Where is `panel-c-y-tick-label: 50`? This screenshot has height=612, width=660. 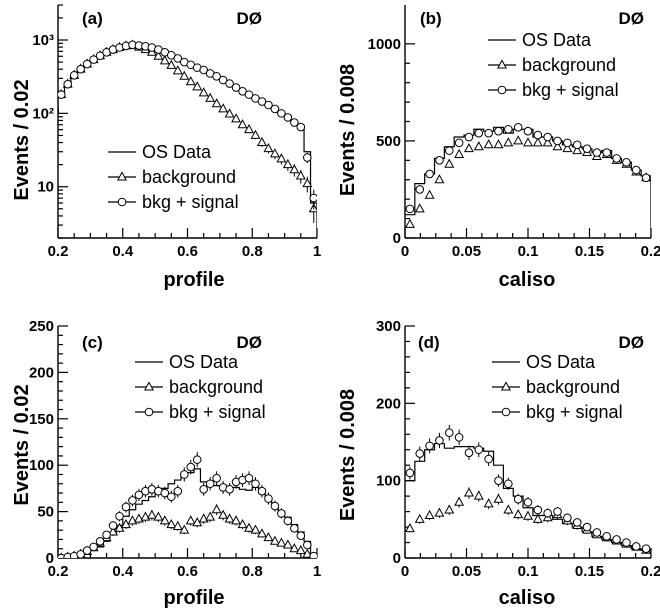 panel-c-y-tick-label: 50 is located at coordinates (45, 512).